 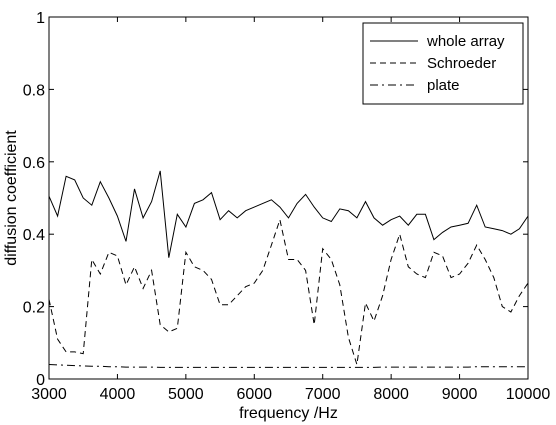 I want to click on y-tick-label: 0.6, so click(x=34, y=163).